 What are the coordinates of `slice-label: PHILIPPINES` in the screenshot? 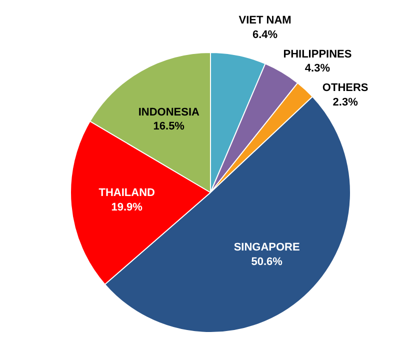 It's located at (317, 54).